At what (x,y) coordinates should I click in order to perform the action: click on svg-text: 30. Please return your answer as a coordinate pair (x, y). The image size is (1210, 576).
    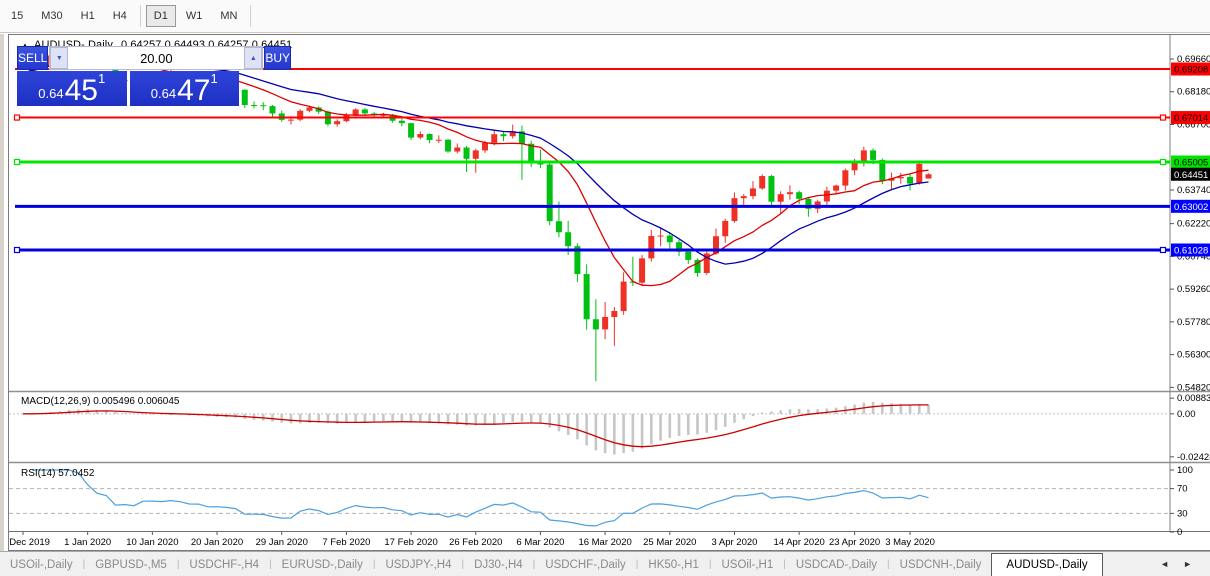
    Looking at the image, I should click on (1182, 513).